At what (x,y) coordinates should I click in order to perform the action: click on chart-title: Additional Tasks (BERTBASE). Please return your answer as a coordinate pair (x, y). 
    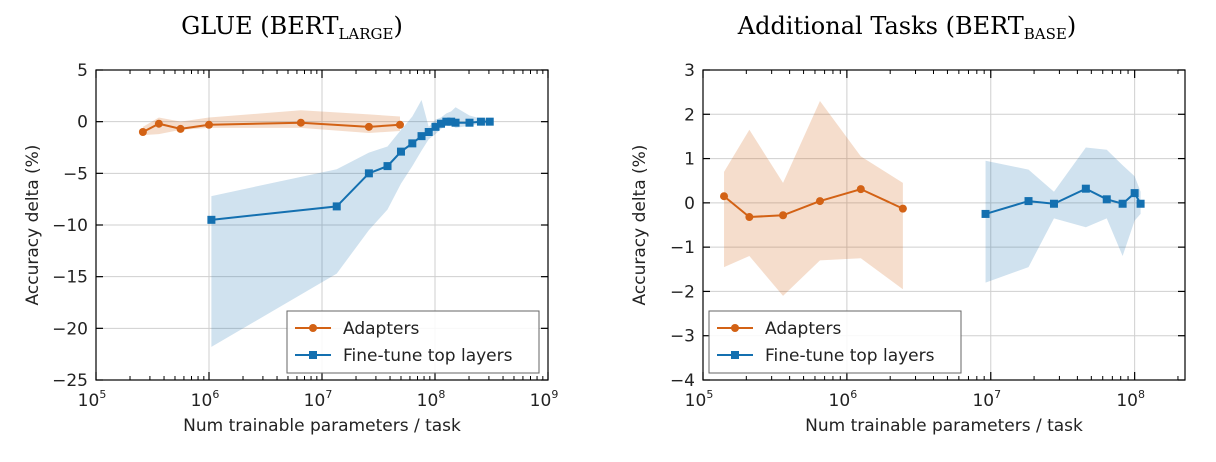
    Looking at the image, I should click on (906, 27).